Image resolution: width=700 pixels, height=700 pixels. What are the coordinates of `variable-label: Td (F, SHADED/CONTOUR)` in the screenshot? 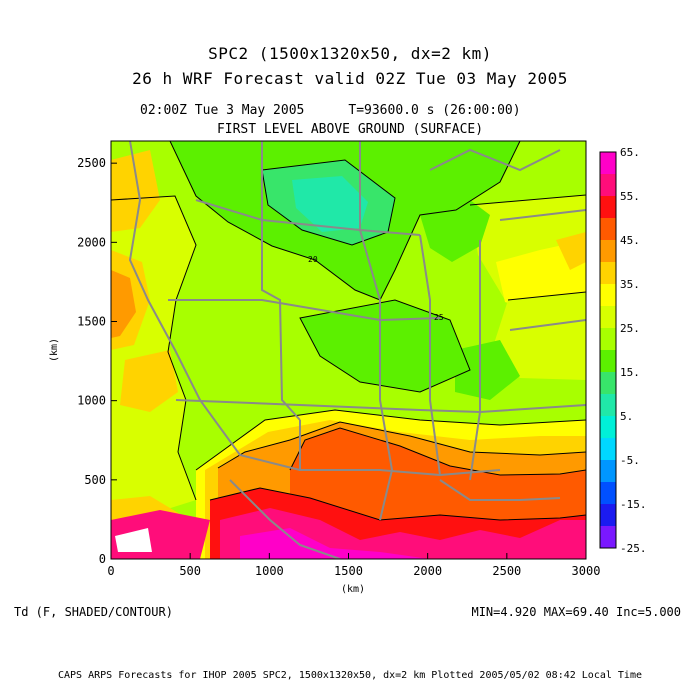 It's located at (93, 612).